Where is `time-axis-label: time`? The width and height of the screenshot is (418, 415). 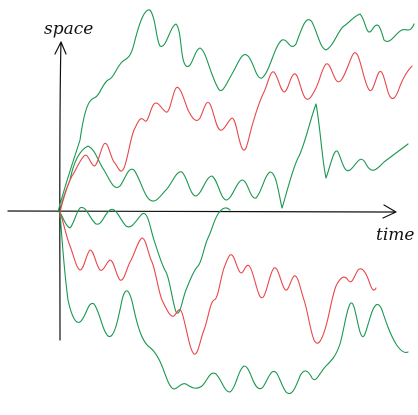 time-axis-label: time is located at coordinates (395, 235).